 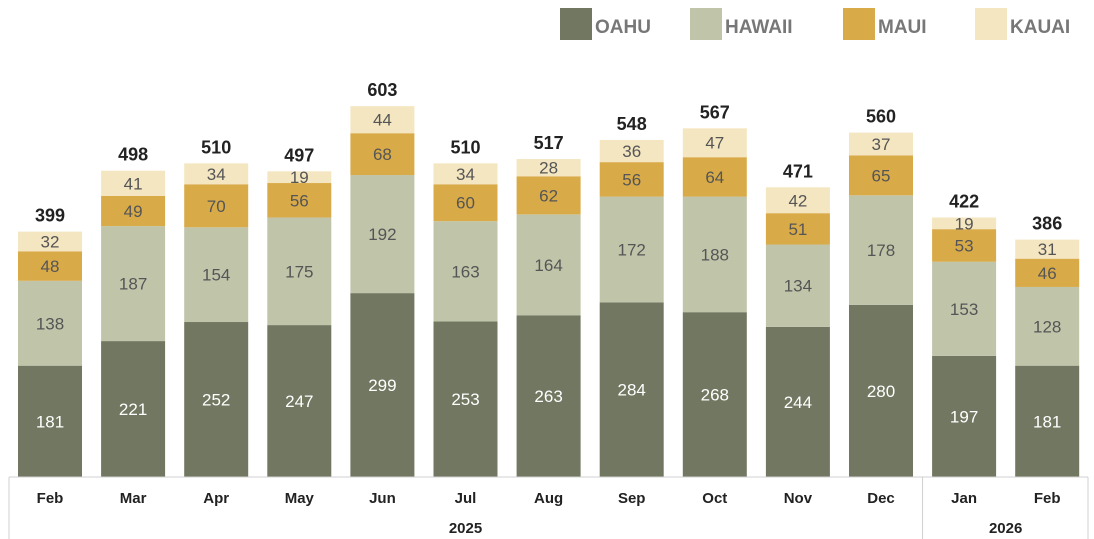 I want to click on data-label-hawaii-10: 178, so click(x=881, y=250).